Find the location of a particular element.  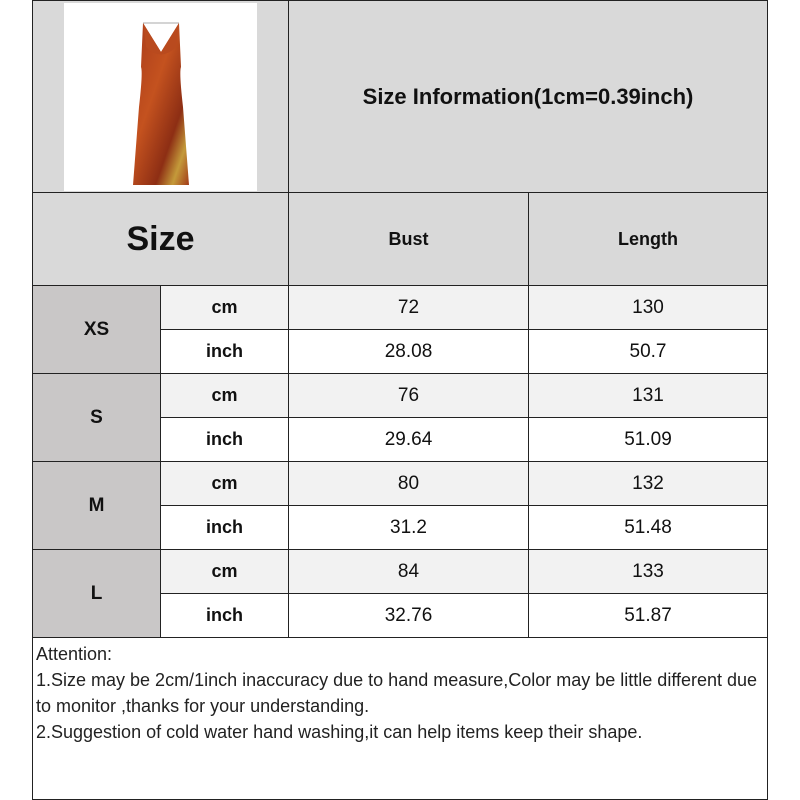

bust-value: 80 is located at coordinates (408, 483).